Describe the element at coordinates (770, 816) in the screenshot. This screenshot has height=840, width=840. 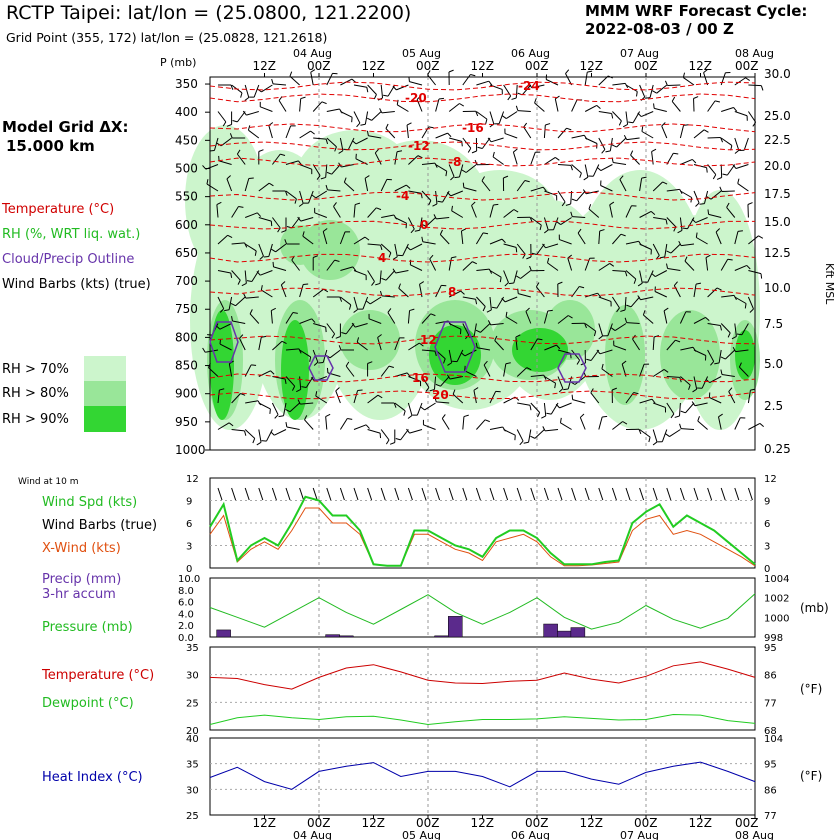
I see `heat-index-f-tick-label: 77` at that location.